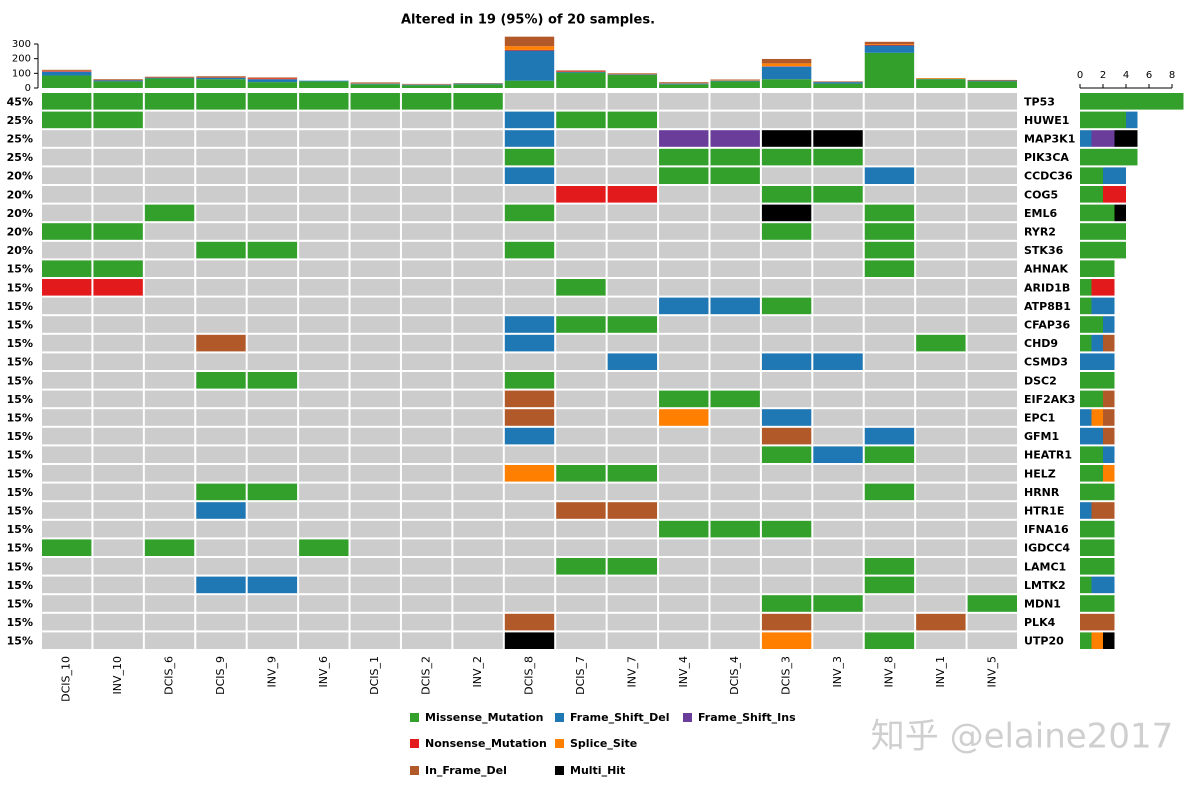 This screenshot has width=1200, height=786. Describe the element at coordinates (683, 672) in the screenshot. I see `sample-label: INV_4` at that location.